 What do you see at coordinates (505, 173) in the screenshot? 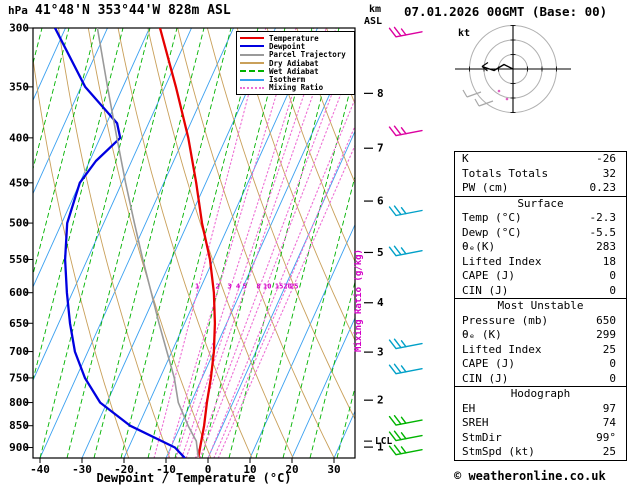
I see `row-label: Totals Totals` at bounding box center [505, 173].